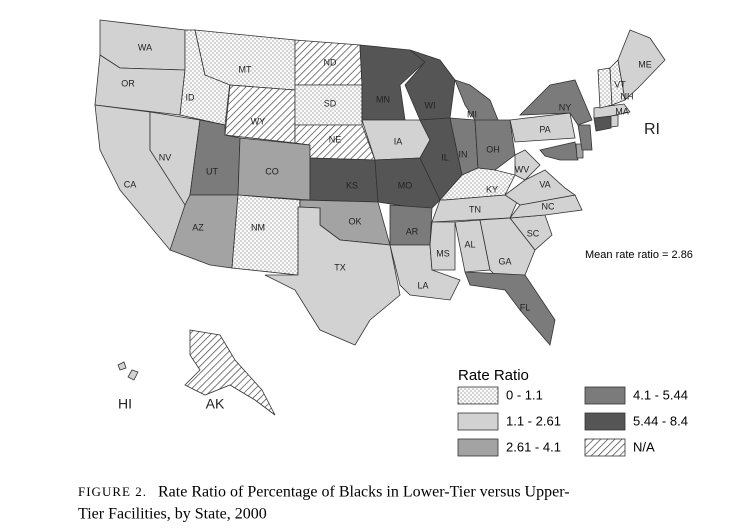 The height and width of the screenshot is (531, 741). I want to click on state-label: NV, so click(165, 157).